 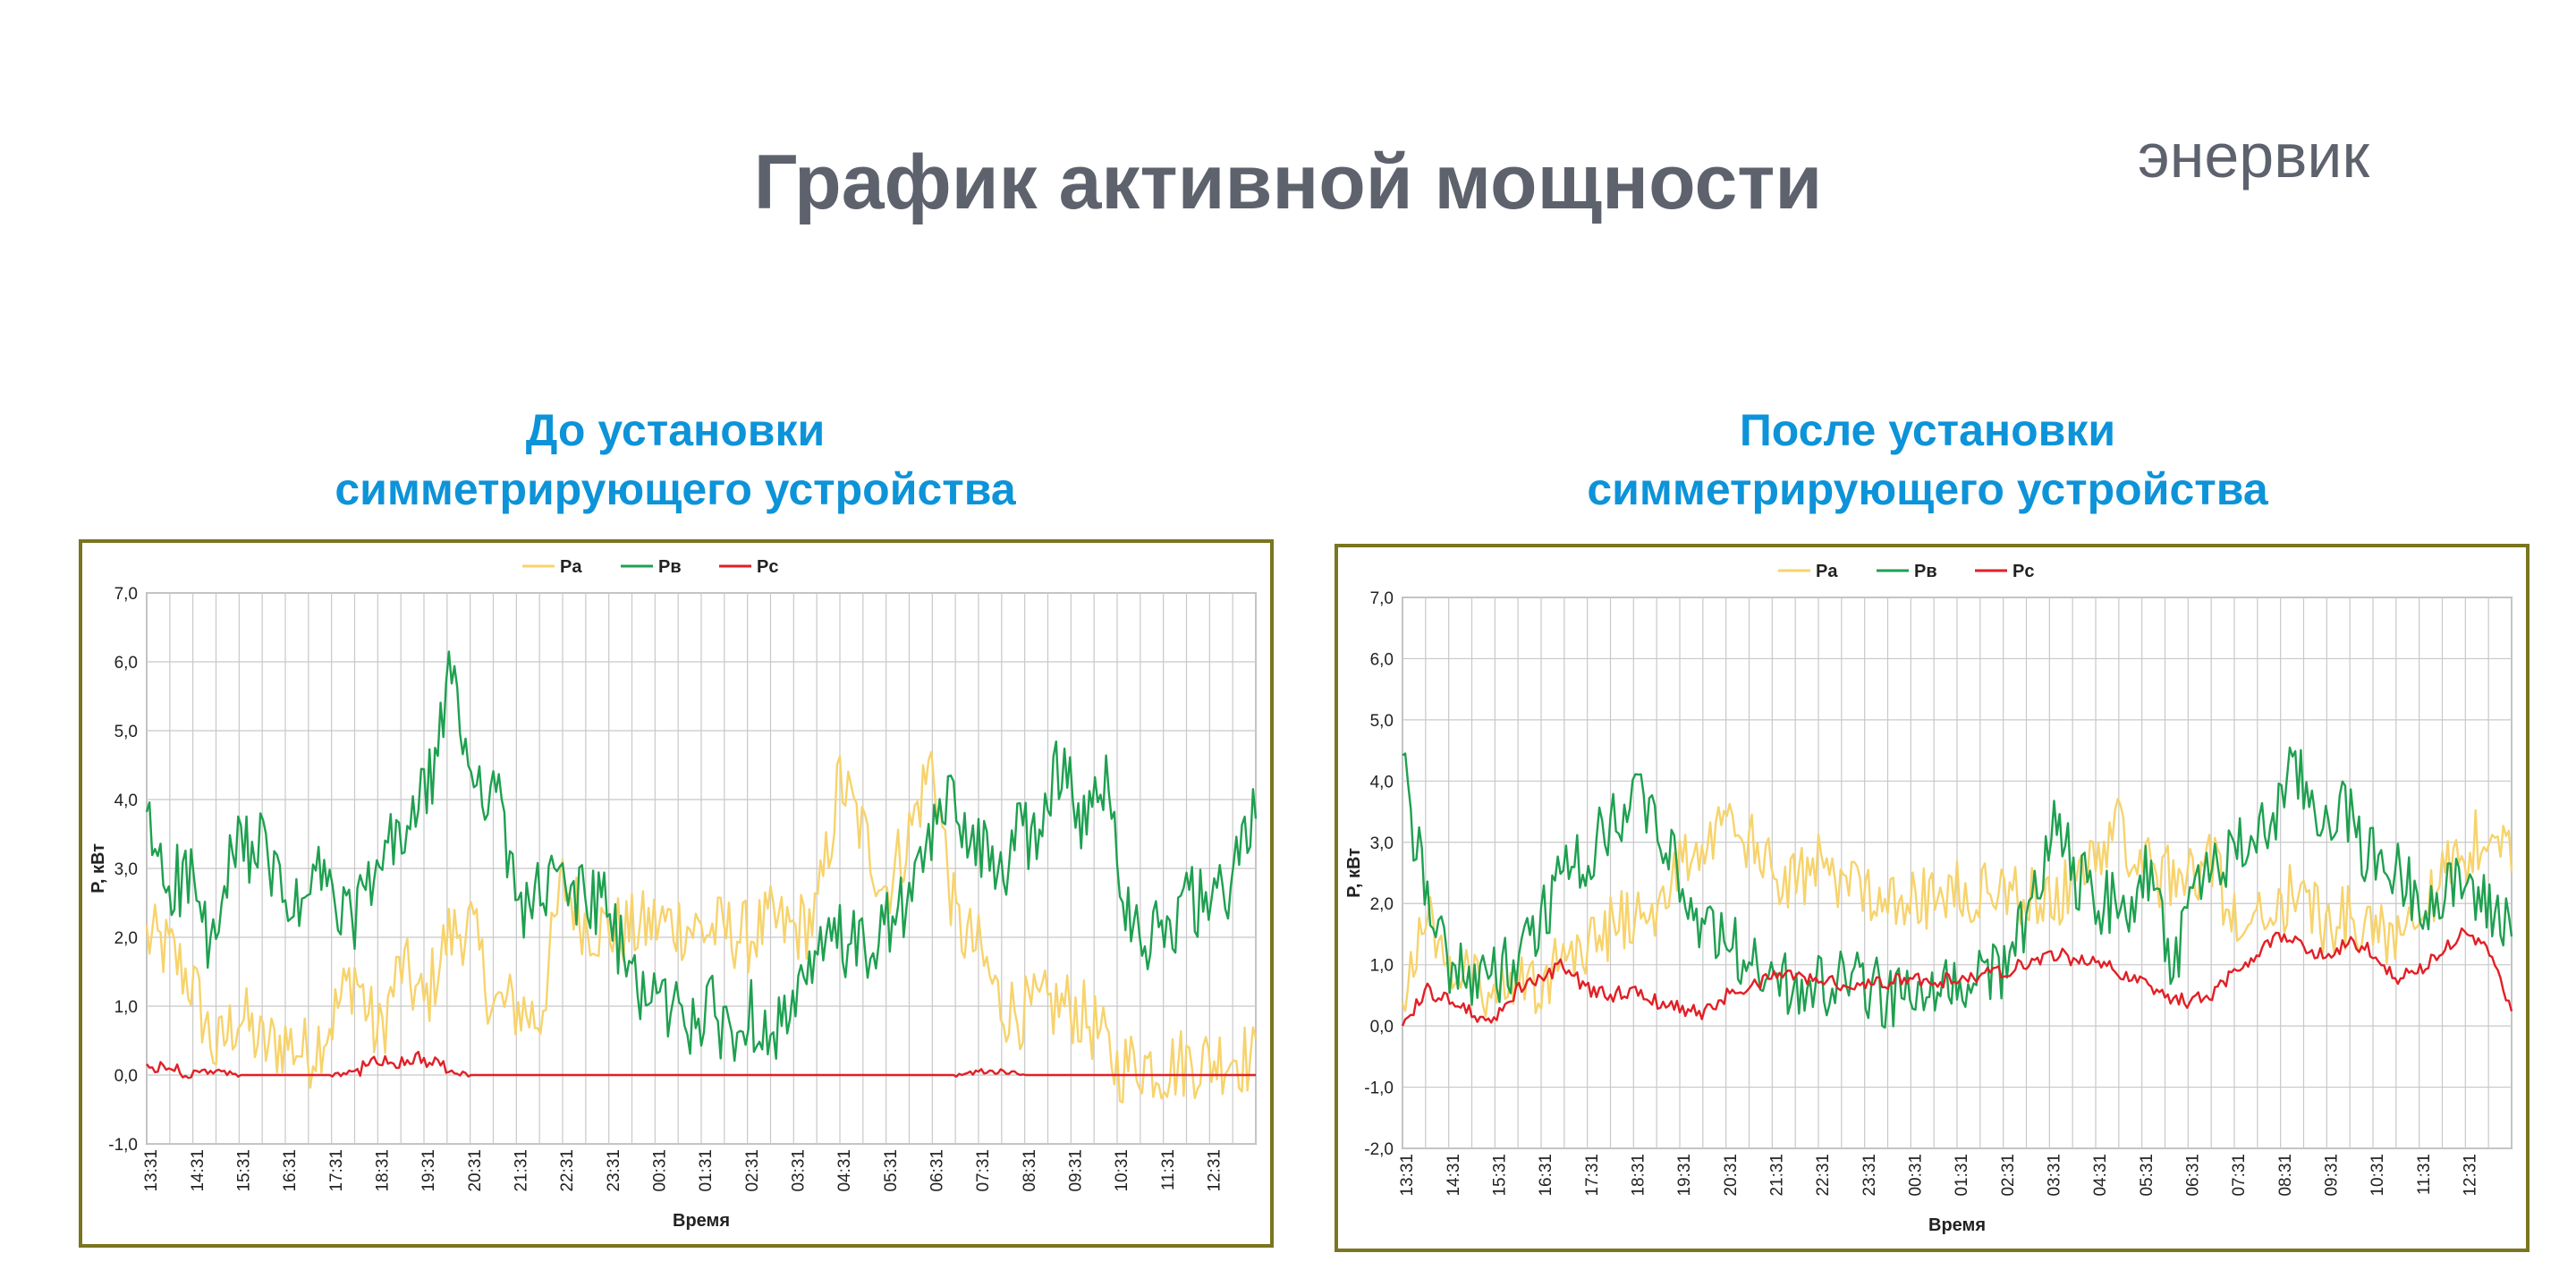 What do you see at coordinates (675, 430) in the screenshot?
I see `panel-title-before-line1: До установки` at bounding box center [675, 430].